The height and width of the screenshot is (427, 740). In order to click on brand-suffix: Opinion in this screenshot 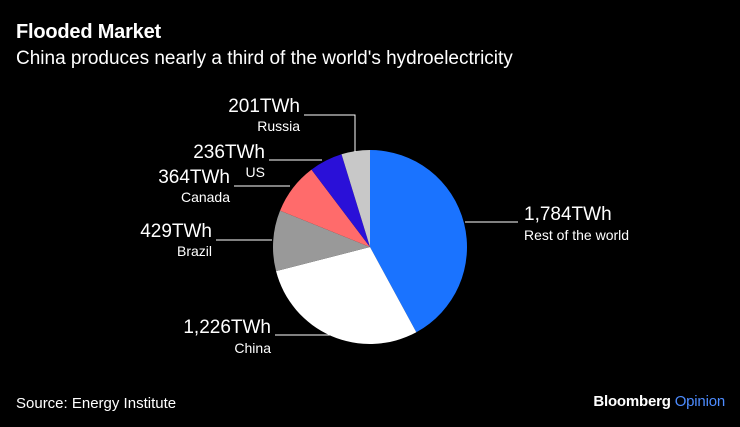, I will do `click(700, 401)`.